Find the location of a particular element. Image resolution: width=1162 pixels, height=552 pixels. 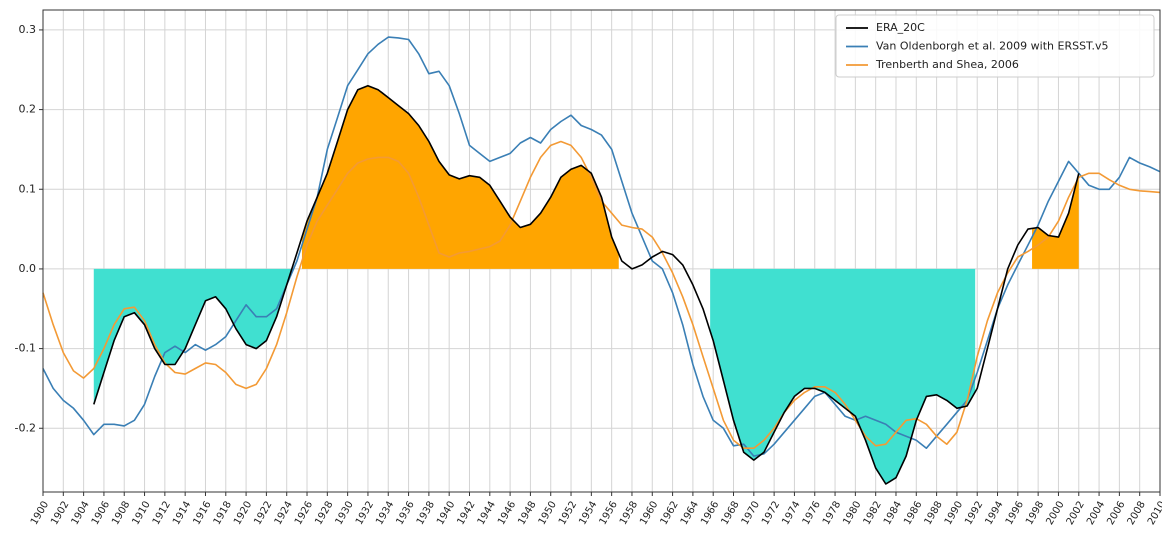

x-tick-label: 1952 is located at coordinates (568, 514).